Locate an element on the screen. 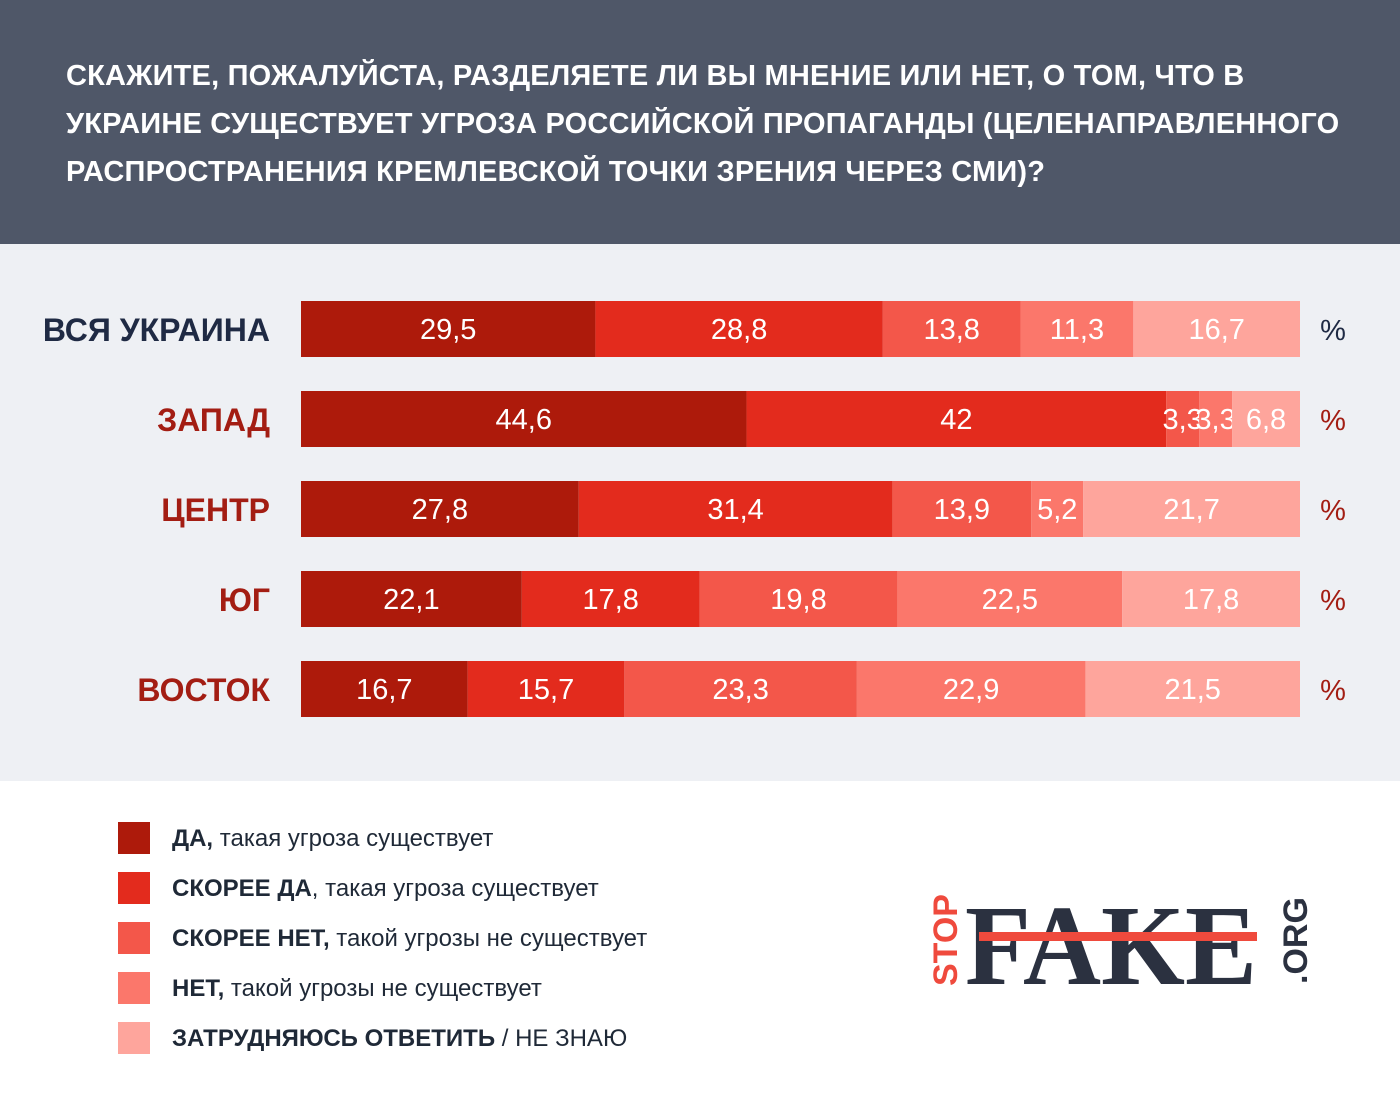  legend-item: ЗАТРУДНЯЮСЬ ОТВЕТИТЬ / НЕ ЗНАЮ is located at coordinates (468, 1047).